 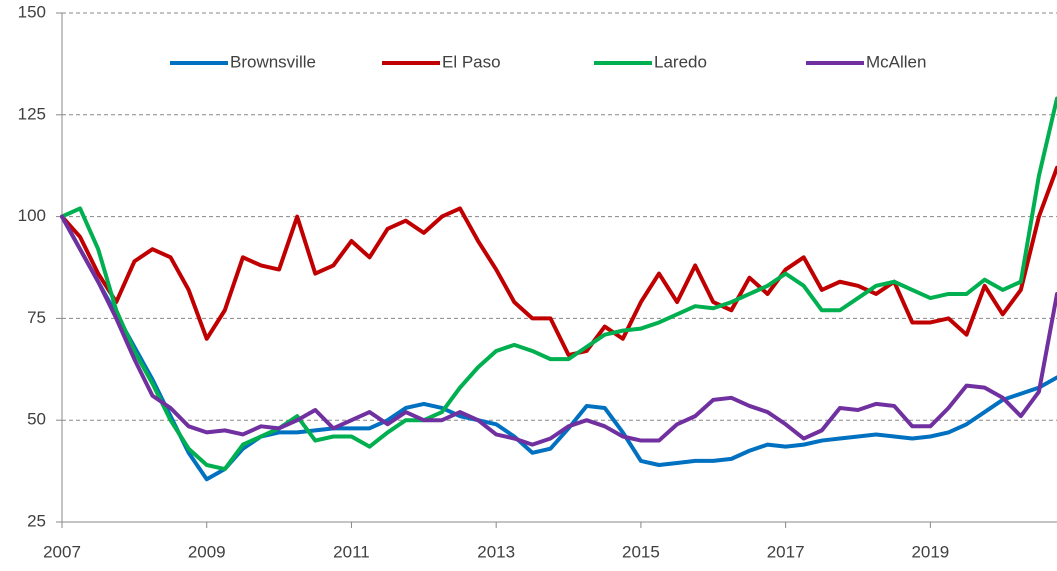 I want to click on legend-label: Laredo, so click(x=680, y=61).